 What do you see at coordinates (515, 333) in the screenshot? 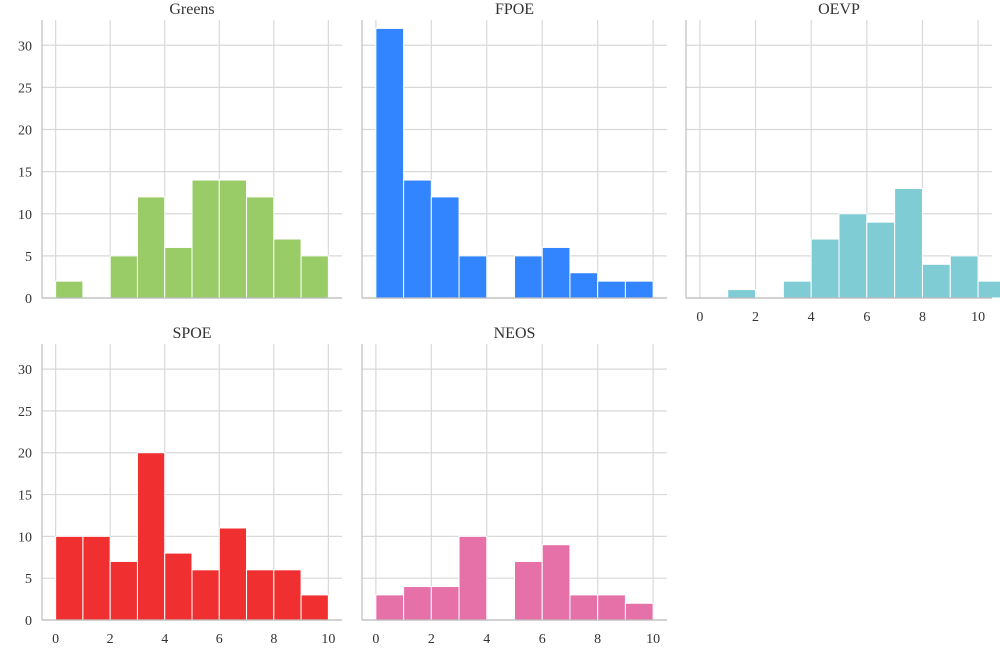
I see `panel-title-neos: NEOS` at bounding box center [515, 333].